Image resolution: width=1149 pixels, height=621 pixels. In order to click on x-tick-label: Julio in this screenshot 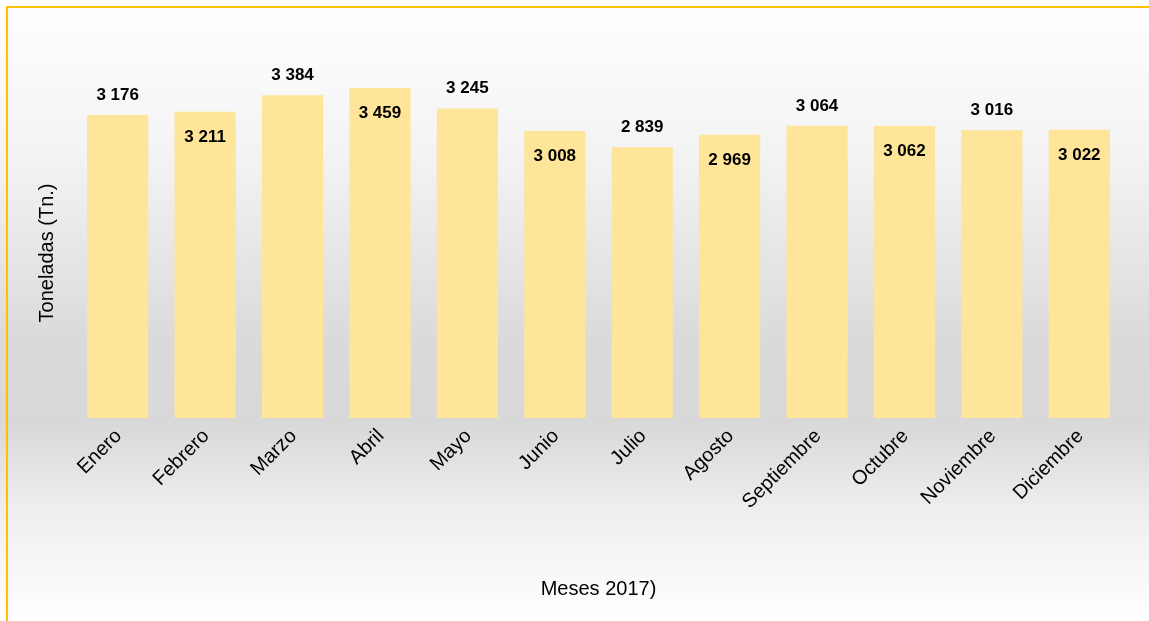, I will do `click(627, 446)`.